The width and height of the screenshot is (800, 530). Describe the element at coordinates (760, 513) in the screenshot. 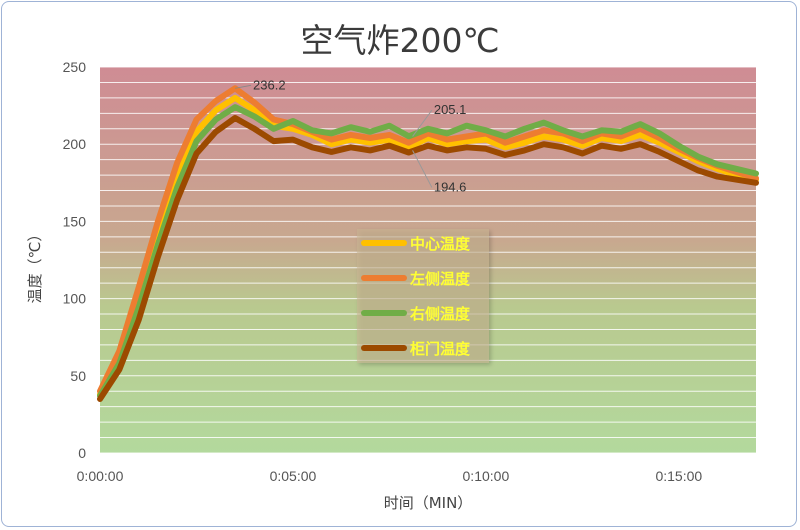

I see `watermark-text: 亿智蘑菇` at that location.